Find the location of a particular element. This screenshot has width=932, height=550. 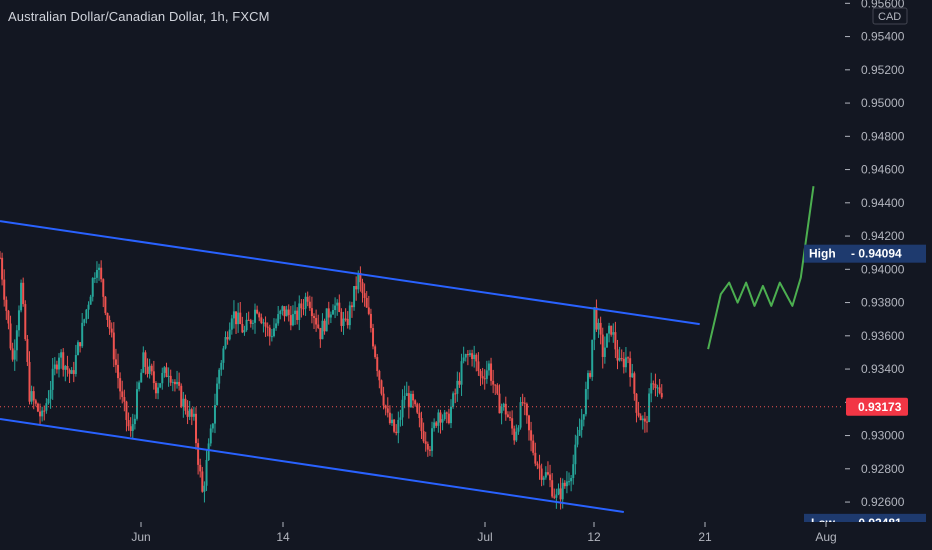

upper-trendline is located at coordinates (350, 273).